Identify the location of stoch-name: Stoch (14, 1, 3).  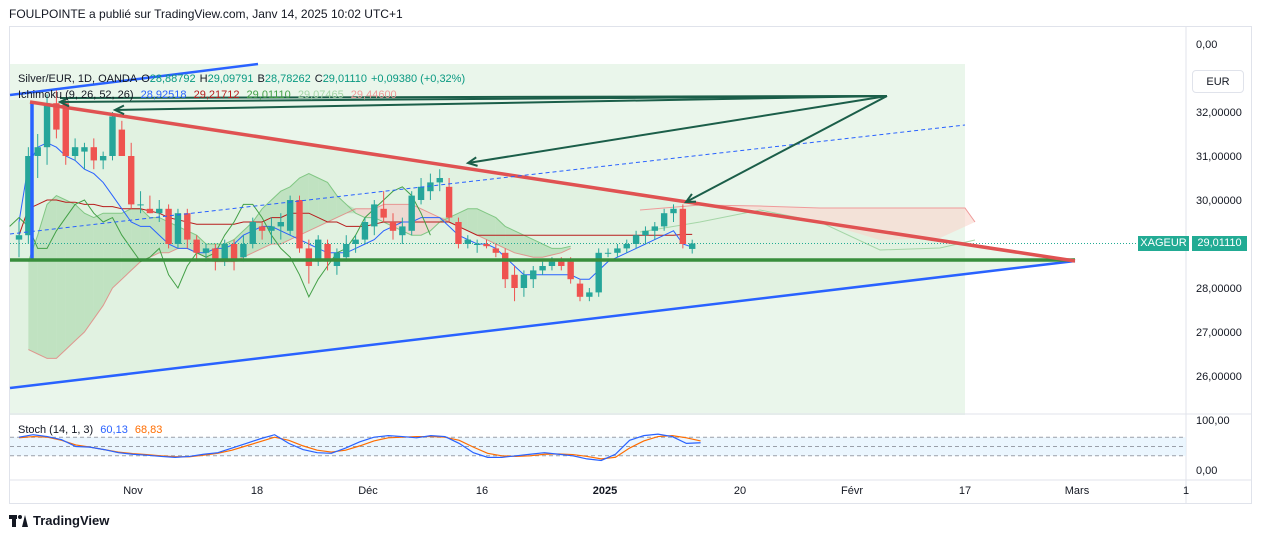
(56, 430).